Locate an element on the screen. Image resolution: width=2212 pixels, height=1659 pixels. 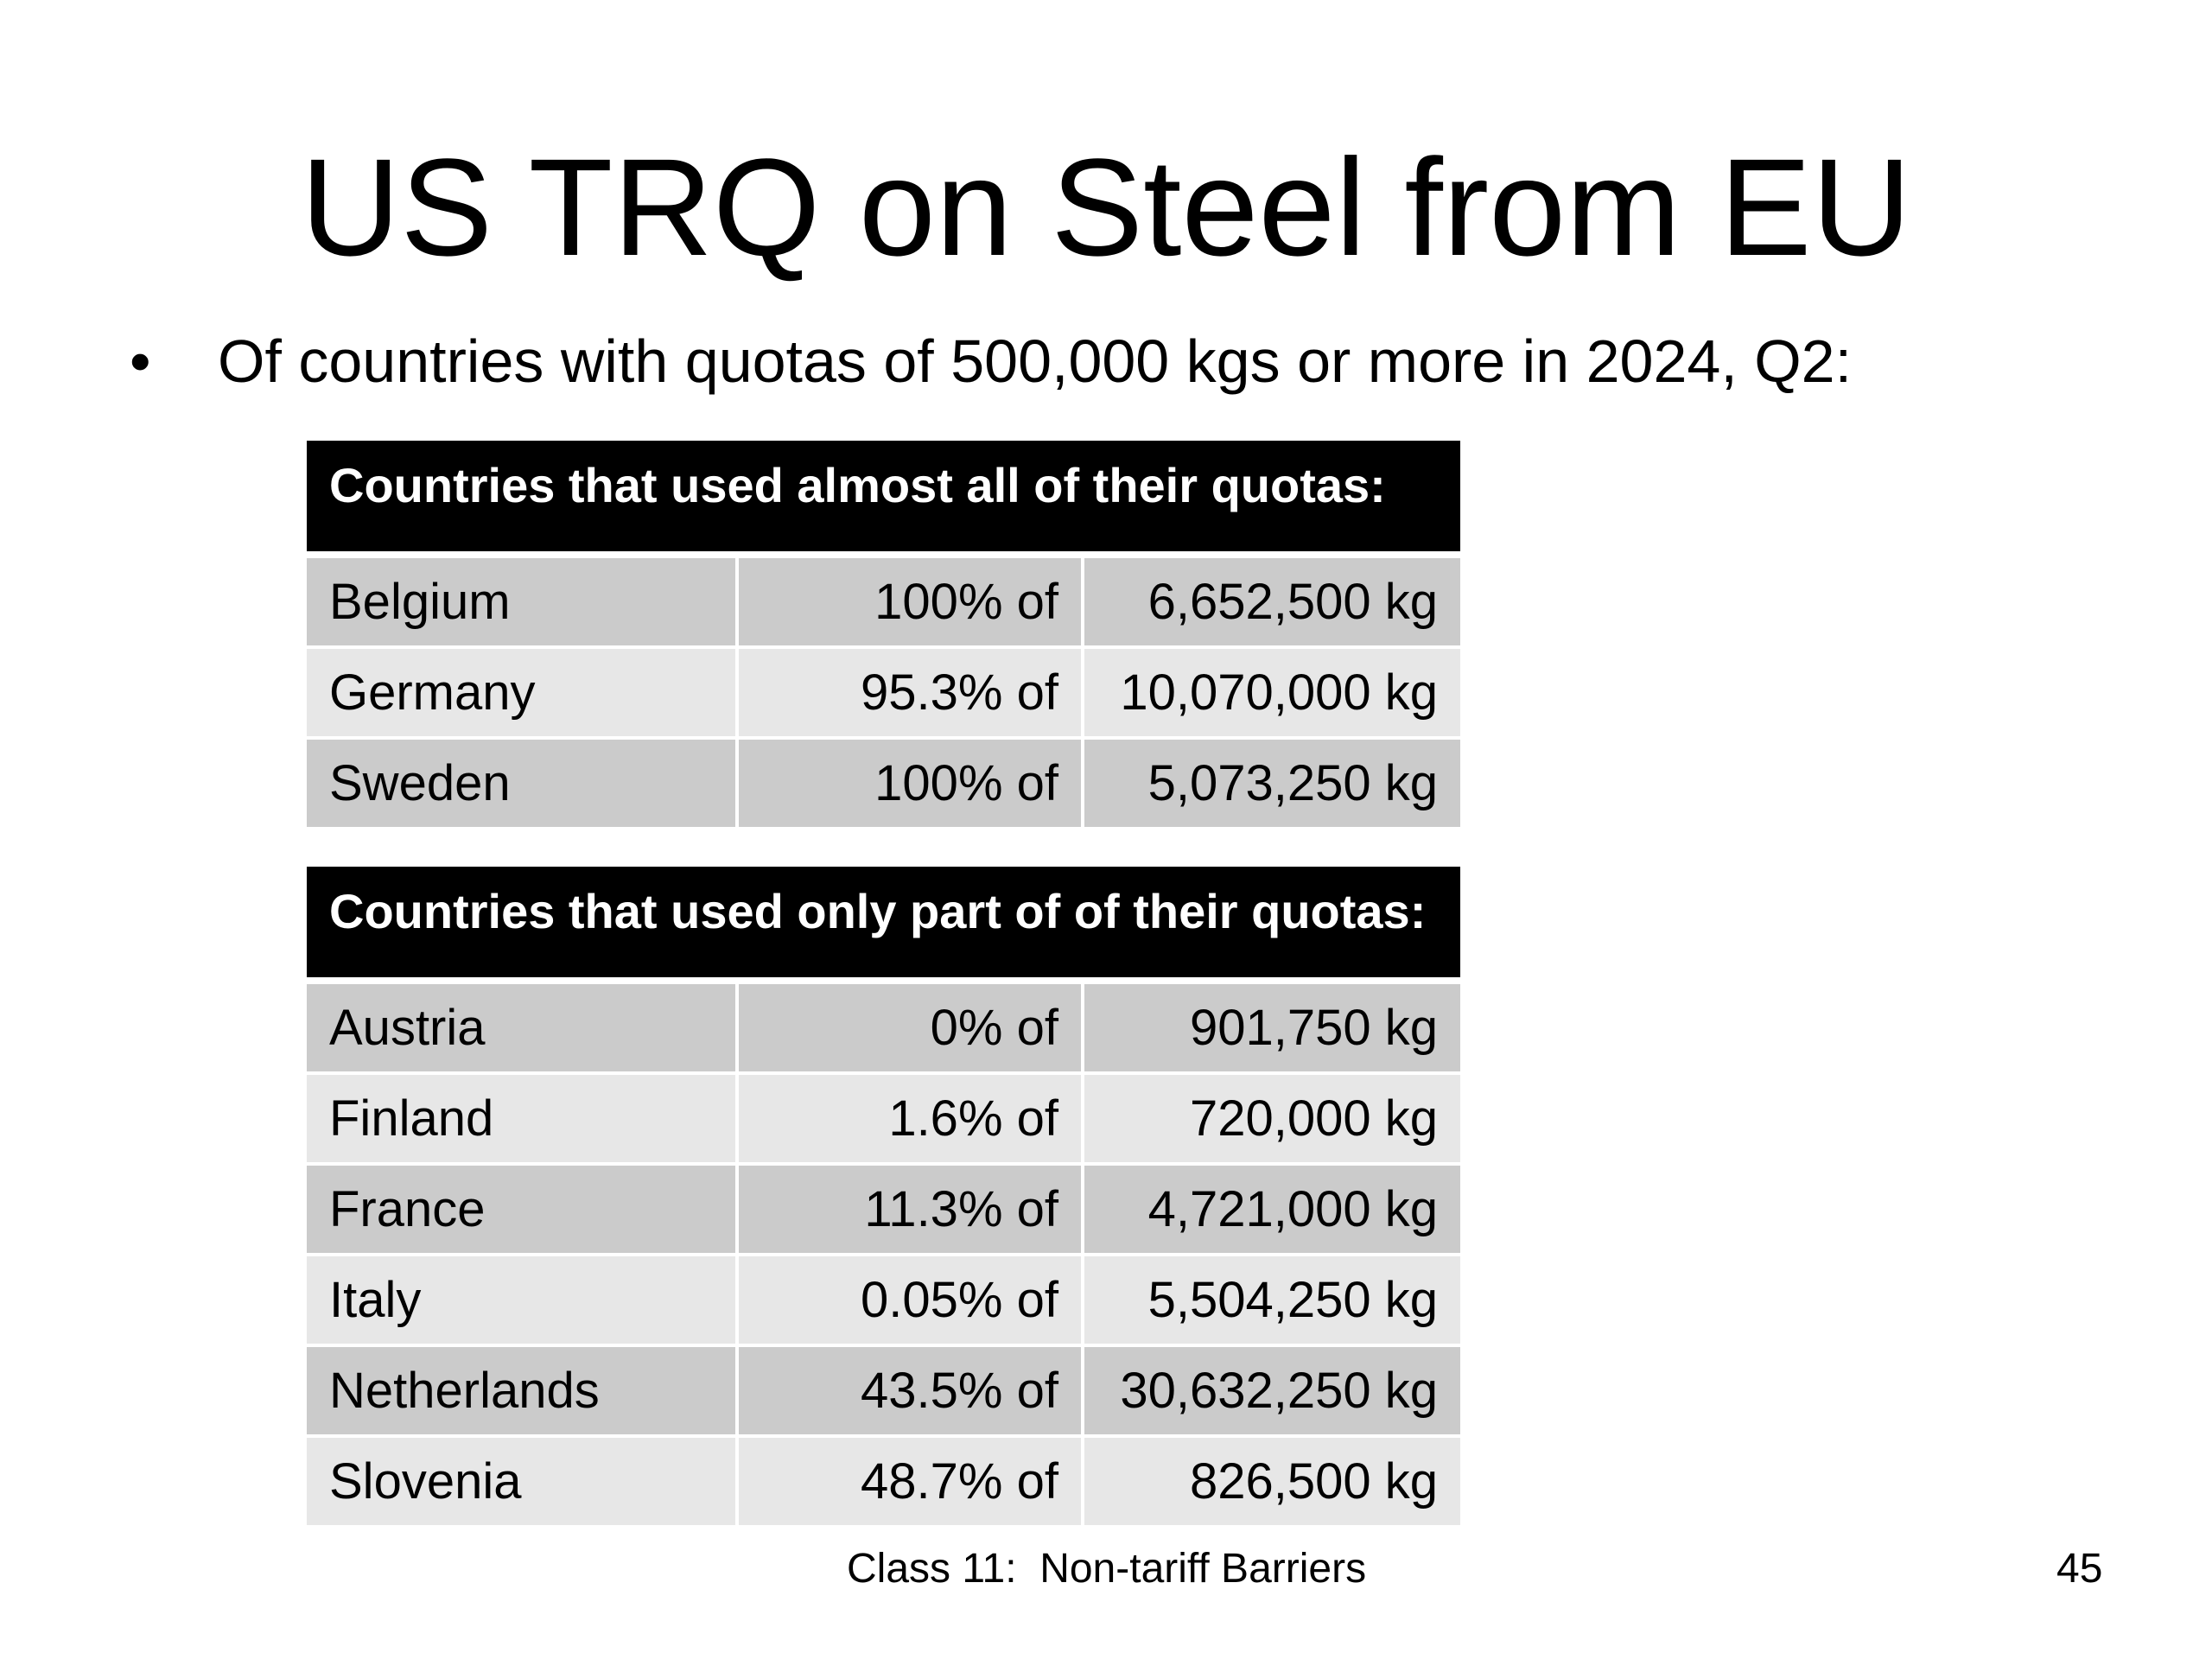
table-row: Italy 0.05% of 5,504,250 kg is located at coordinates (883, 1300).